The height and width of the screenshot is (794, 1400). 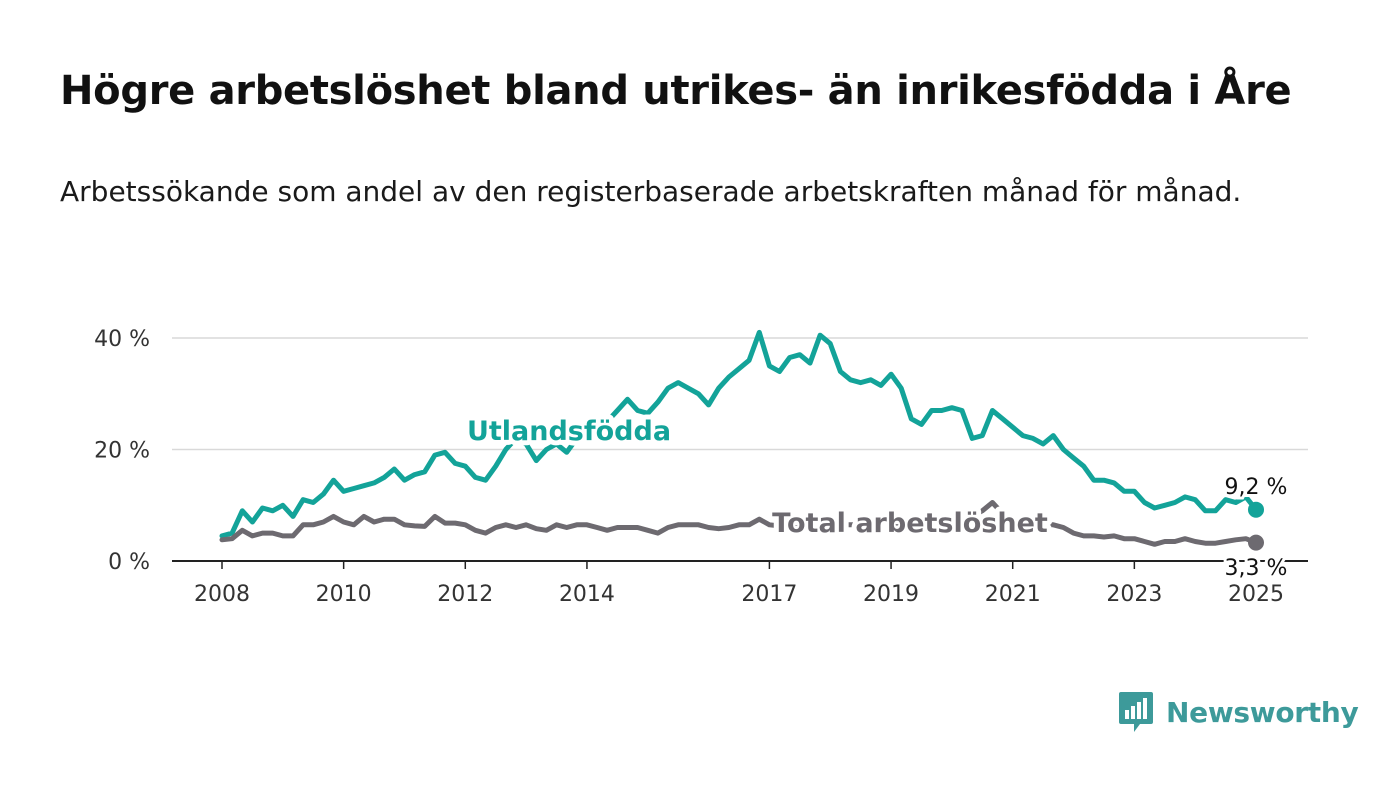 I want to click on series-label-utlandsfodda: Utlandsfödda, so click(x=569, y=431).